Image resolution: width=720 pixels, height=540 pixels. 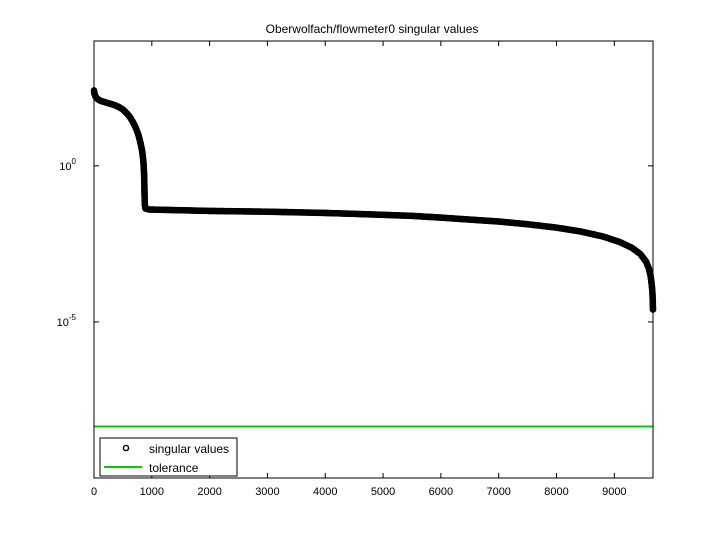 What do you see at coordinates (498, 492) in the screenshot?
I see `x-tick-label: 7000` at bounding box center [498, 492].